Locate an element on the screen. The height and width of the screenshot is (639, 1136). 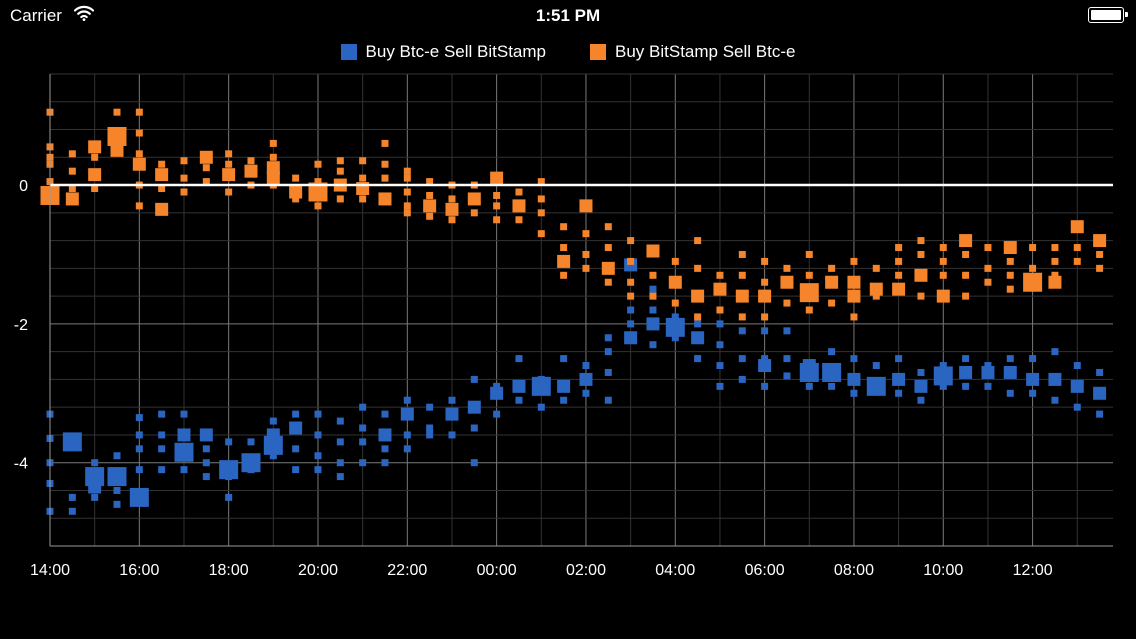
legend-label-series-1: Buy BitStamp Sell Btc-e is located at coordinates (705, 51).